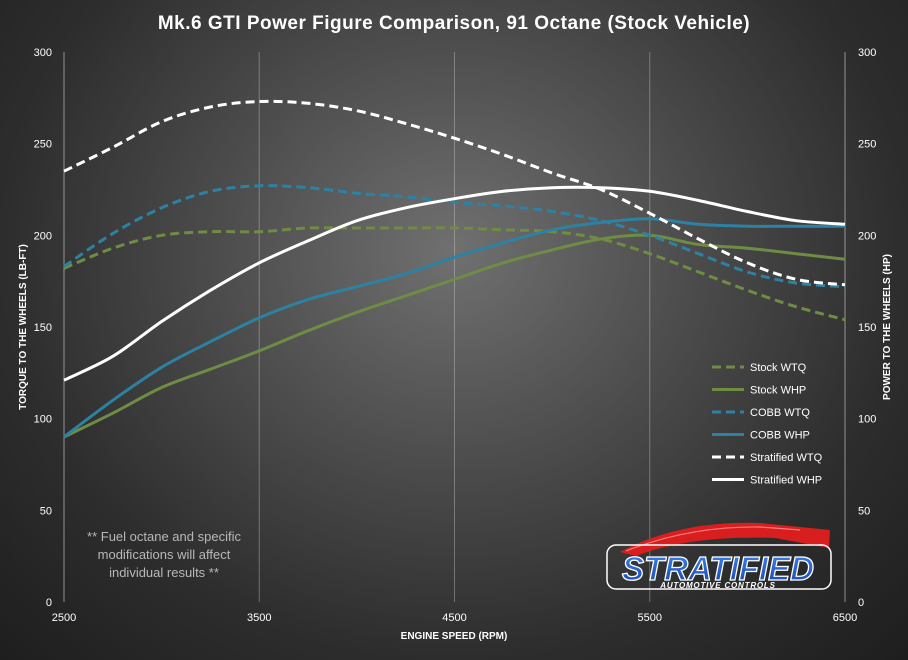 The image size is (908, 660). I want to click on y-right-tick-label: 50, so click(864, 511).